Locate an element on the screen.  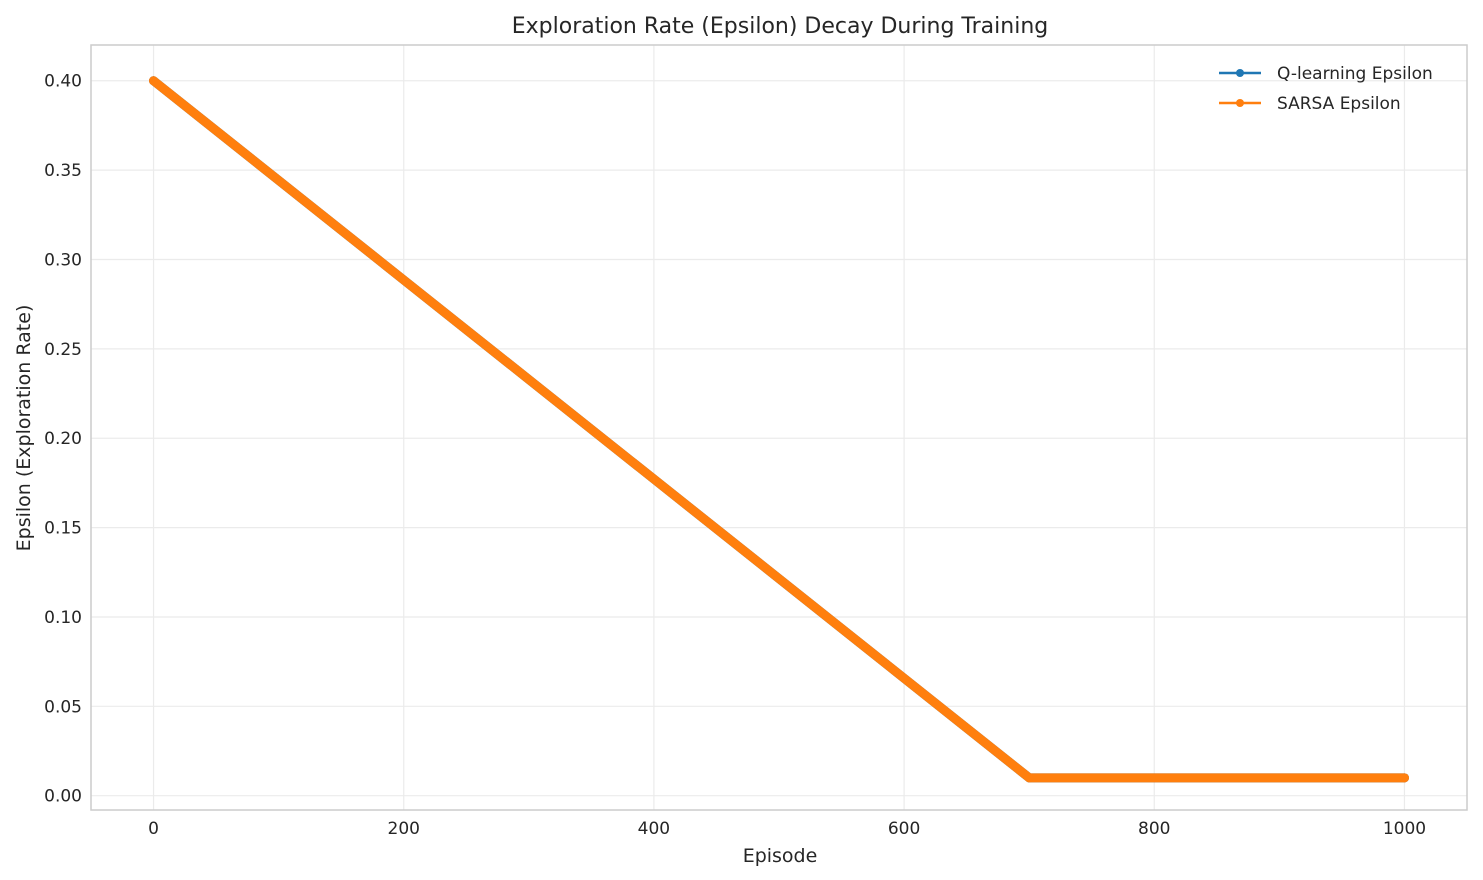
x-axis-ticks: 0 200 400 600 800 1000 is located at coordinates (787, 829).